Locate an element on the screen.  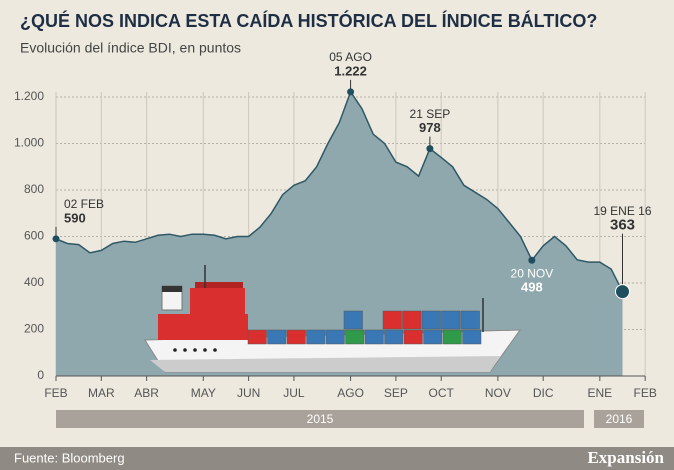
footer is located at coordinates (337, 458).